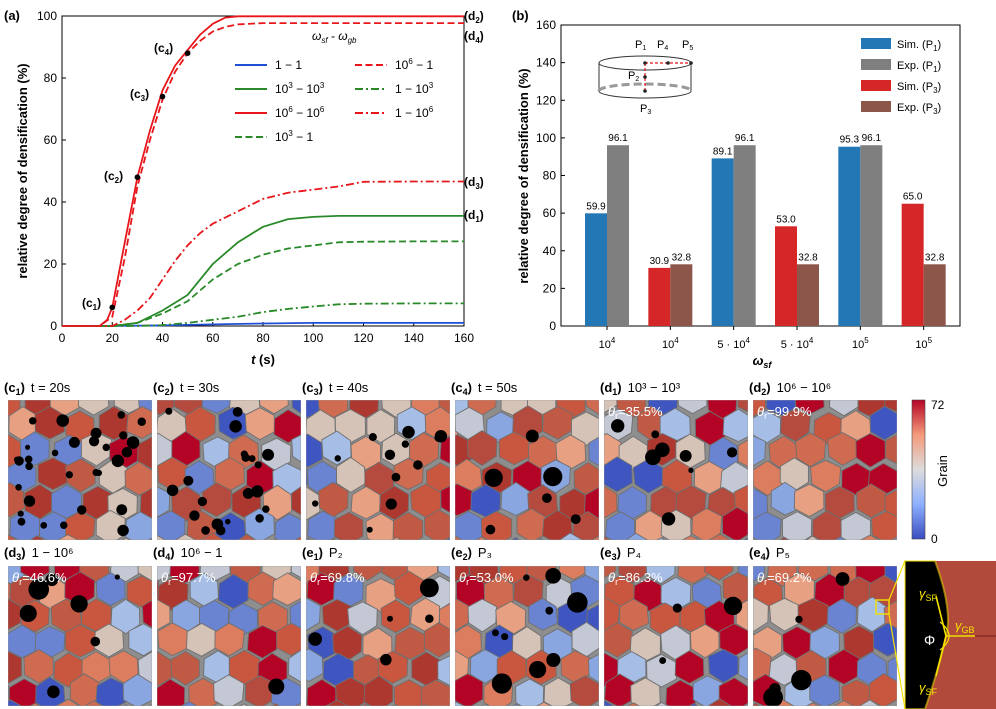 Image resolution: width=996 pixels, height=709 pixels. Describe the element at coordinates (280, 88) in the screenshot. I see `legend-entry: 103 − 103` at that location.